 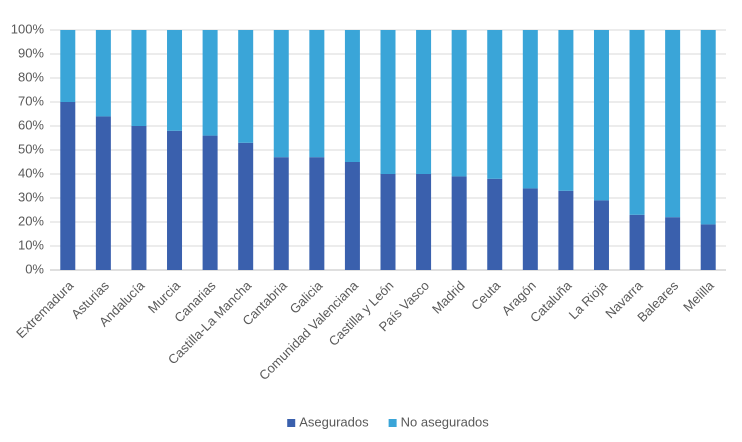 I want to click on x-tick-label: La Rioja, so click(x=588, y=299).